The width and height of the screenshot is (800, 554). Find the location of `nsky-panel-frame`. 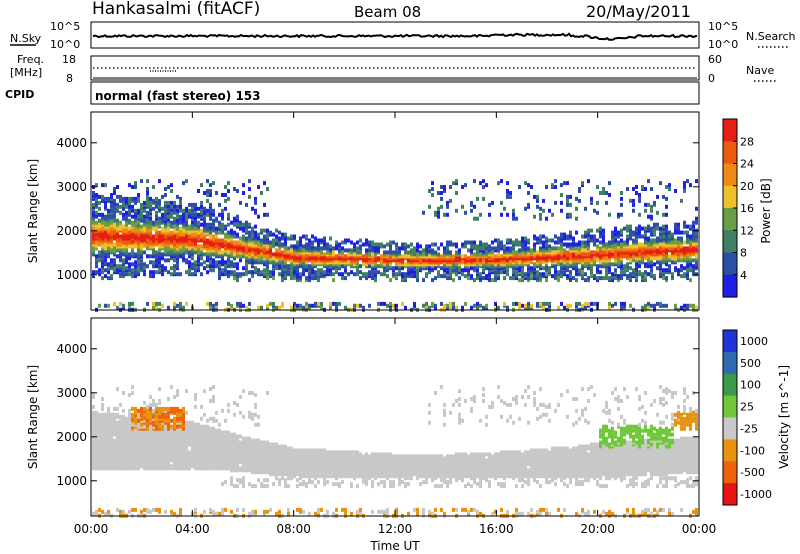

nsky-panel-frame is located at coordinates (395, 35).